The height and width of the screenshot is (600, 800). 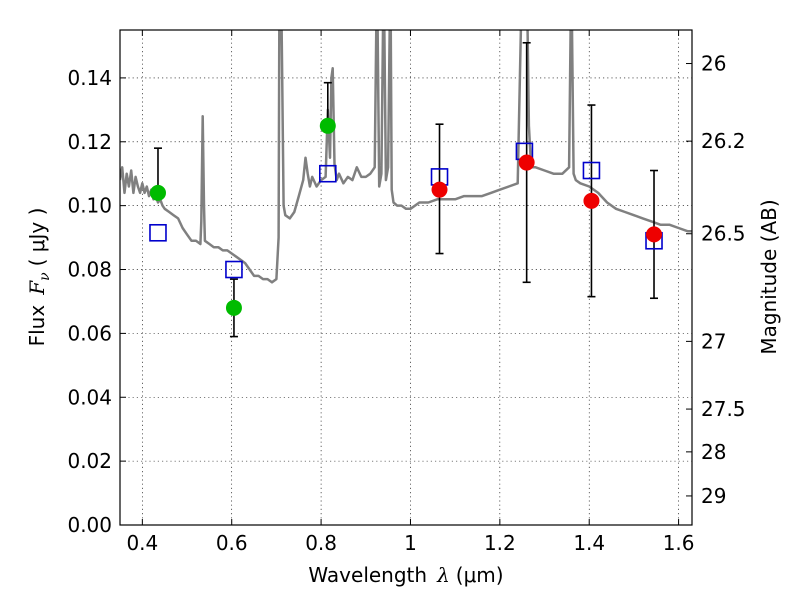 What do you see at coordinates (405, 575) in the screenshot?
I see `x-axis-label: Wavelength λ (μm)` at bounding box center [405, 575].